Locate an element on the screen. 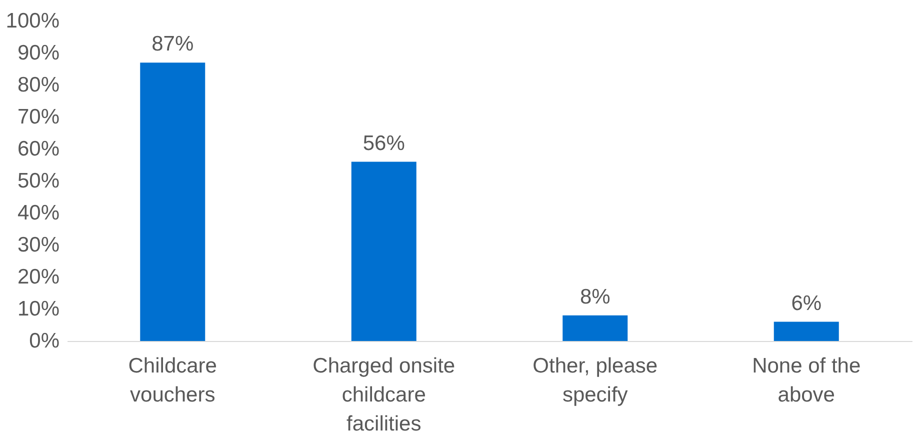 The width and height of the screenshot is (917, 439). x-tick-label: Childcare vouchers is located at coordinates (172, 380).